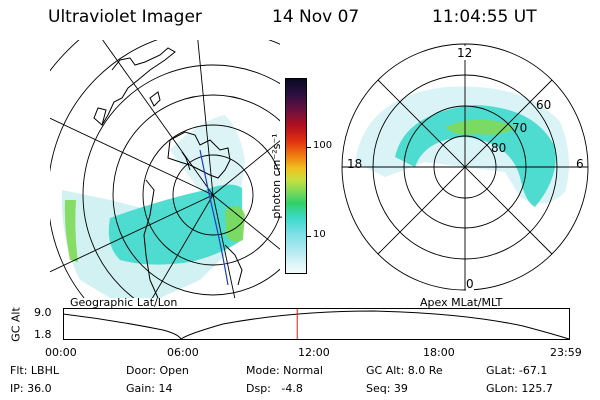 Image resolution: width=600 pixels, height=400 pixels. I want to click on info-mode: Mode: Normal, so click(284, 370).